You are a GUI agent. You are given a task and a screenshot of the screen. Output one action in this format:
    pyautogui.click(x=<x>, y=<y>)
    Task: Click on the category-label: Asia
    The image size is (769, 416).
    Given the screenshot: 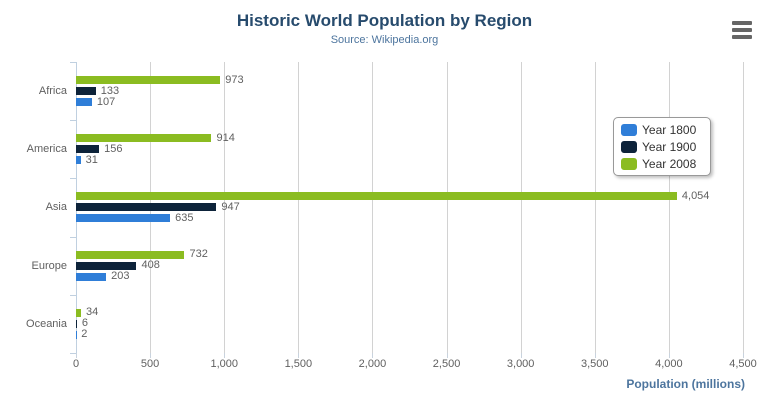 What is the action you would take?
    pyautogui.click(x=56, y=207)
    